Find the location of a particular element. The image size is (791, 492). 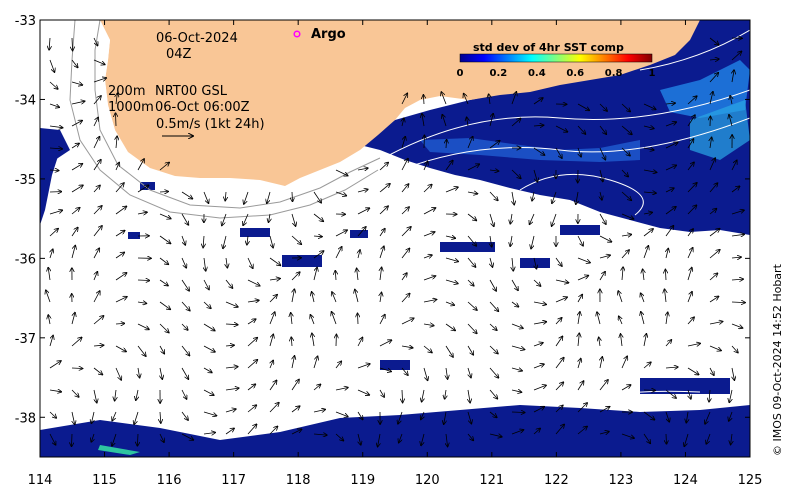

ssh-contour is located at coordinates (581, 194).